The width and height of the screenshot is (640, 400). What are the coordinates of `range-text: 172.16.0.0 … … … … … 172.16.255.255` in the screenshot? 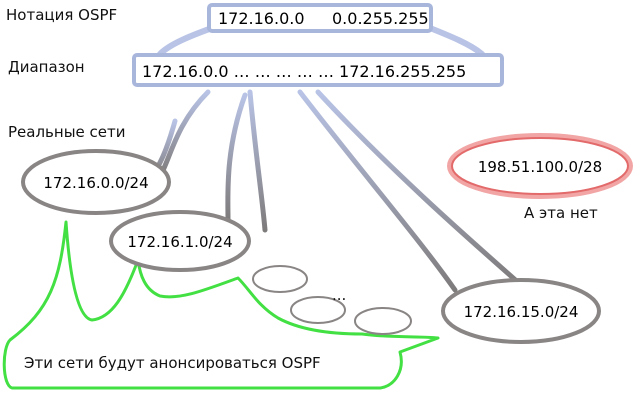 It's located at (304, 71).